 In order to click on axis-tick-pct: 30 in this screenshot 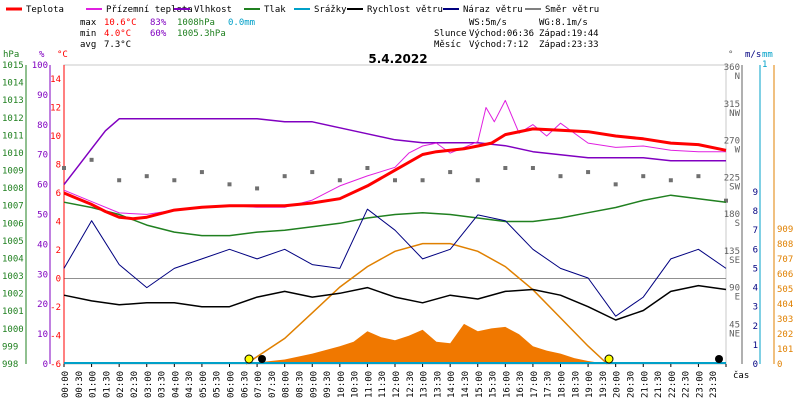, I will do `click(42, 275)`.